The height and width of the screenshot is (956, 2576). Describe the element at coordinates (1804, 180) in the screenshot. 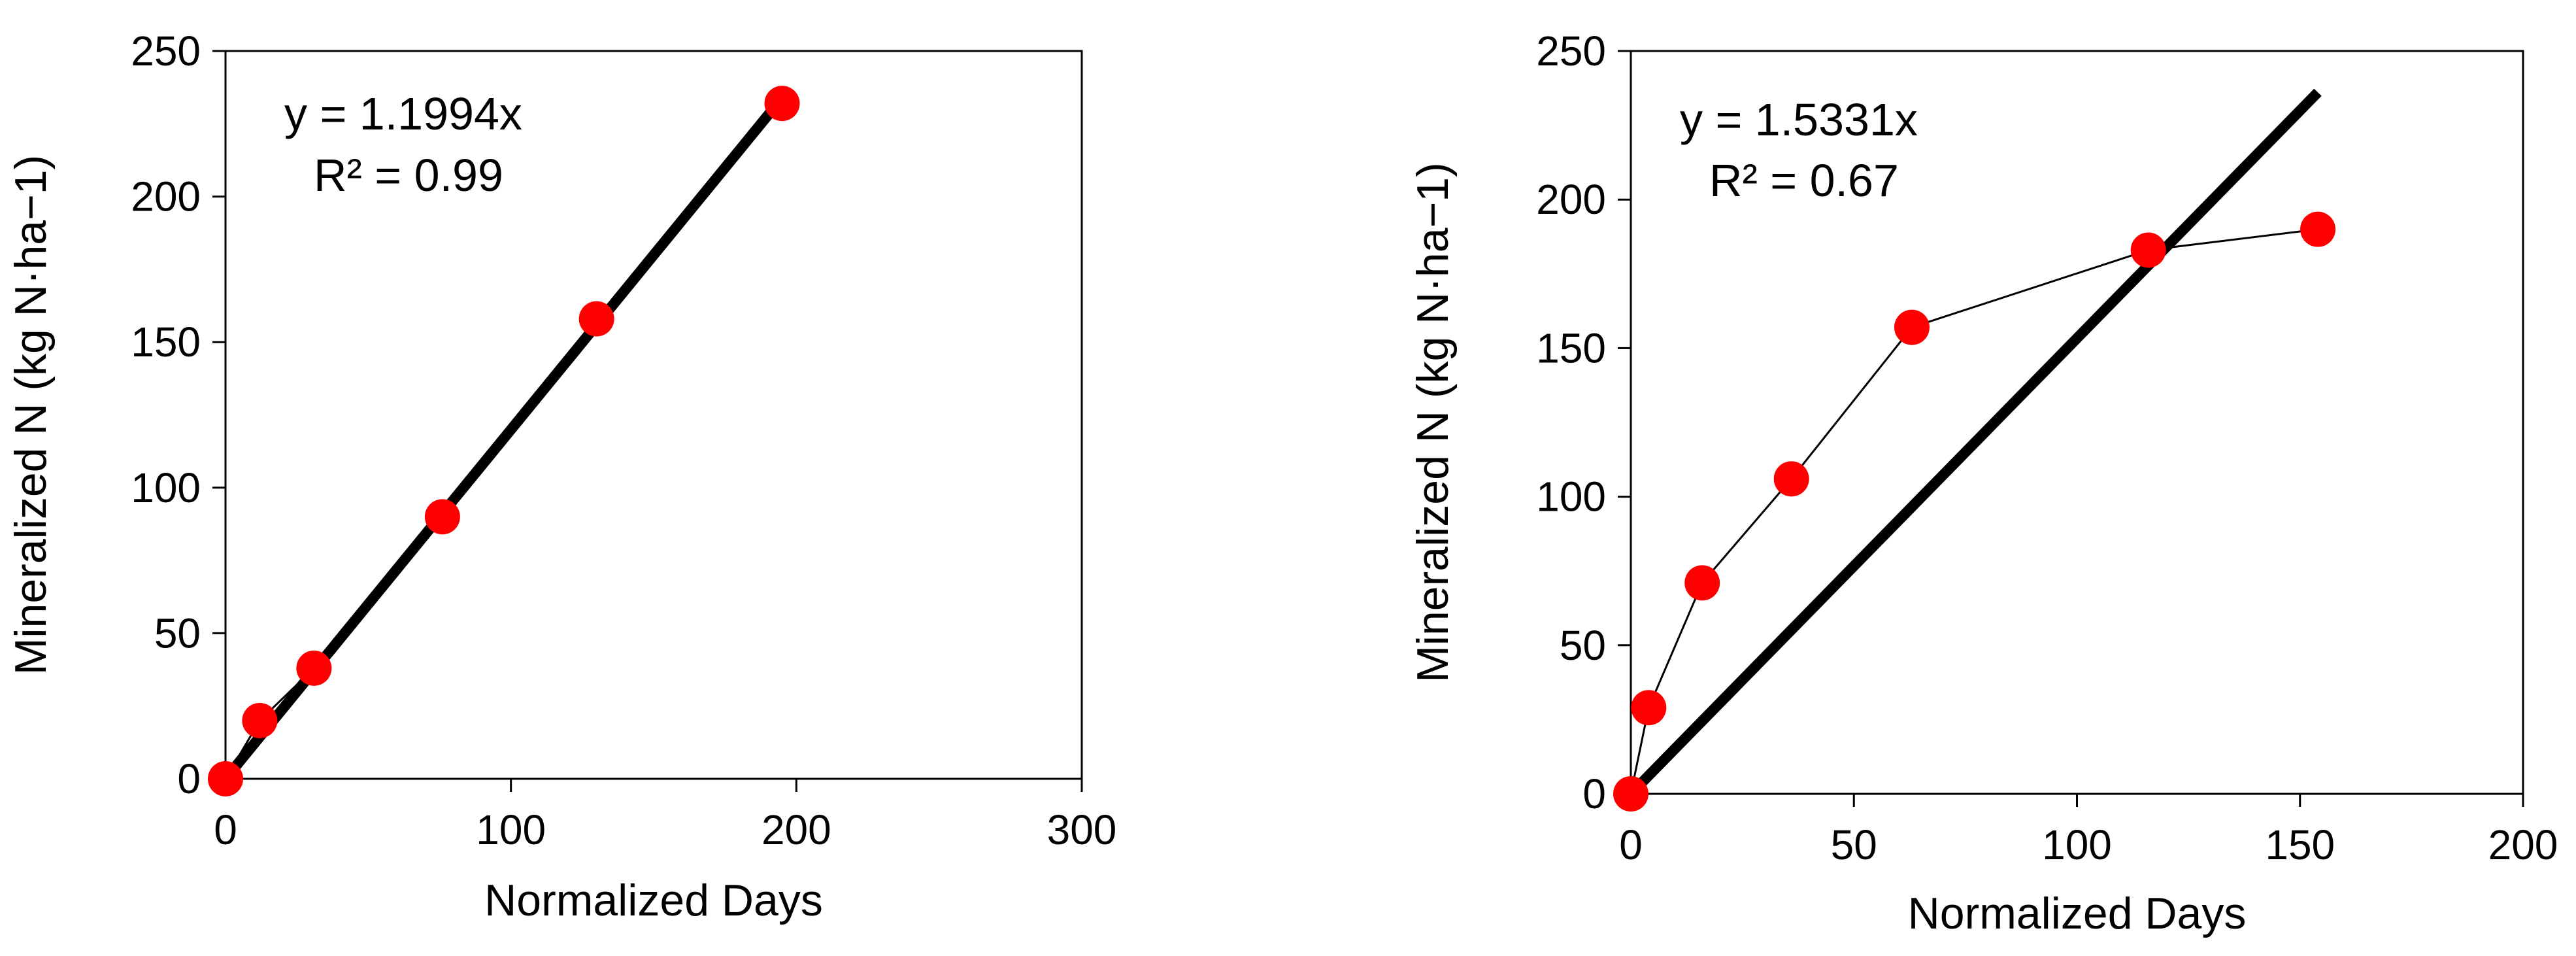

I see `r-squared-label: R² = 0.67` at that location.